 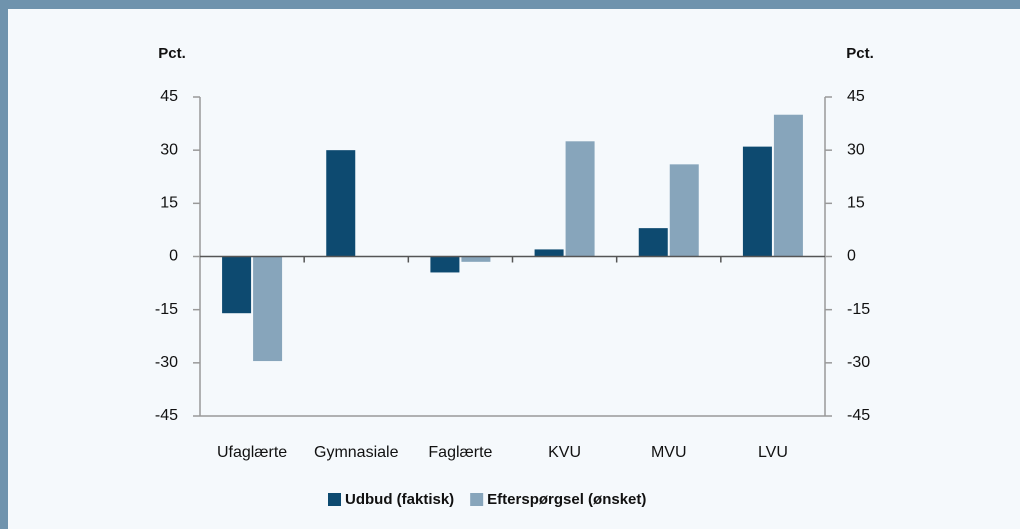 What do you see at coordinates (856, 203) in the screenshot?
I see `y2-tick-label: 15` at bounding box center [856, 203].